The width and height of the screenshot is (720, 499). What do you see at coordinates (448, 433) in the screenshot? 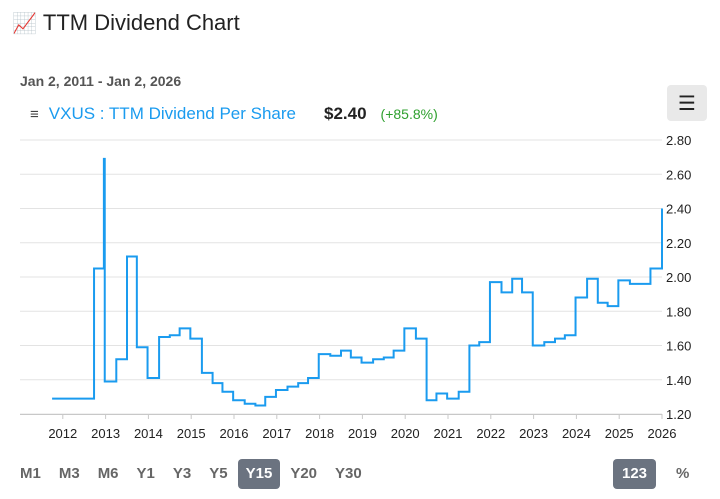
I see `x-tick-label: 2021` at bounding box center [448, 433].